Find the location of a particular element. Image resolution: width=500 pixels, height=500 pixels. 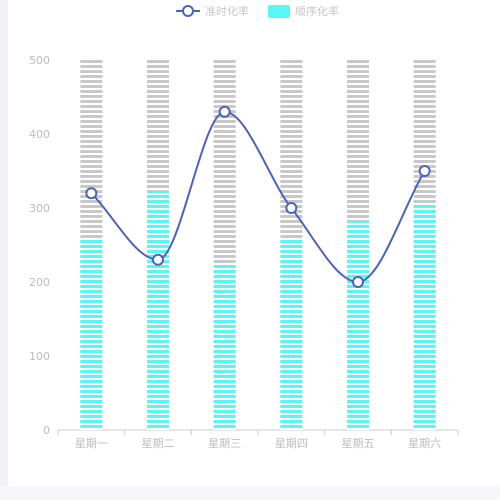

x-tick-label: 星期六 is located at coordinates (424, 443).